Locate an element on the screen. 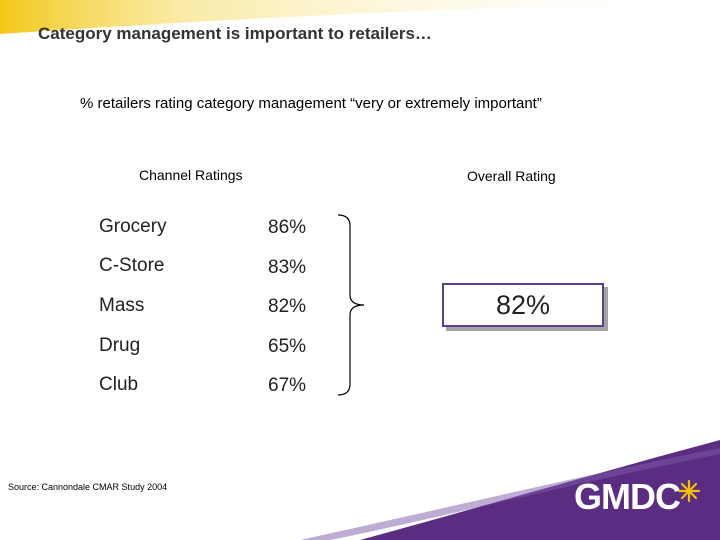 The width and height of the screenshot is (720, 540). channel-value: 65% is located at coordinates (287, 346).